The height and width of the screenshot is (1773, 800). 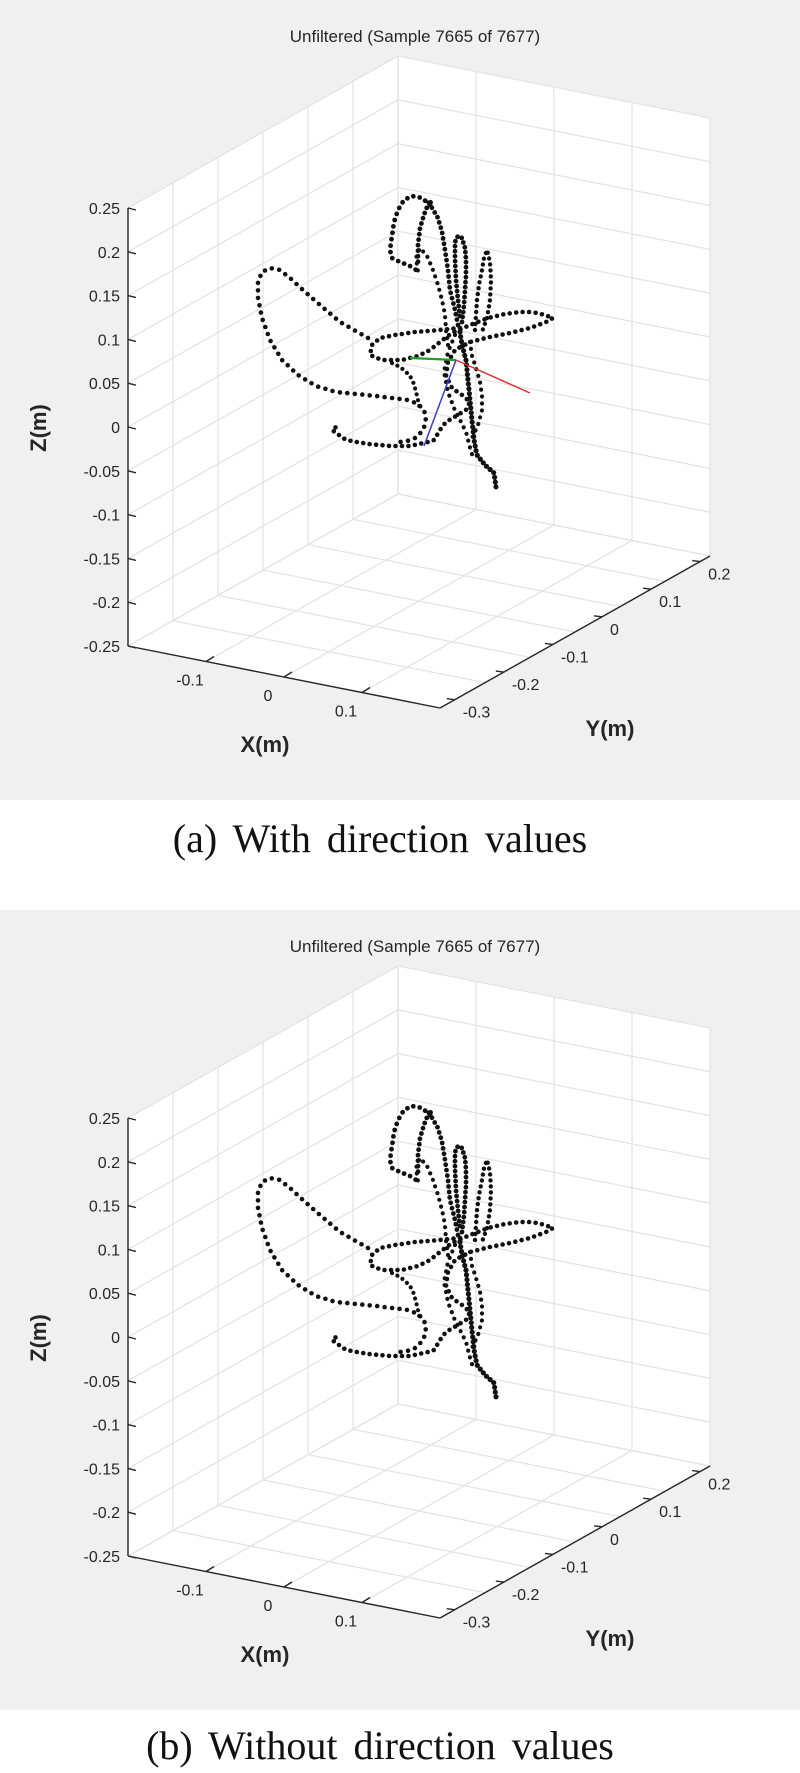 What do you see at coordinates (610, 728) in the screenshot?
I see `y-axis-label: Y(m)` at bounding box center [610, 728].